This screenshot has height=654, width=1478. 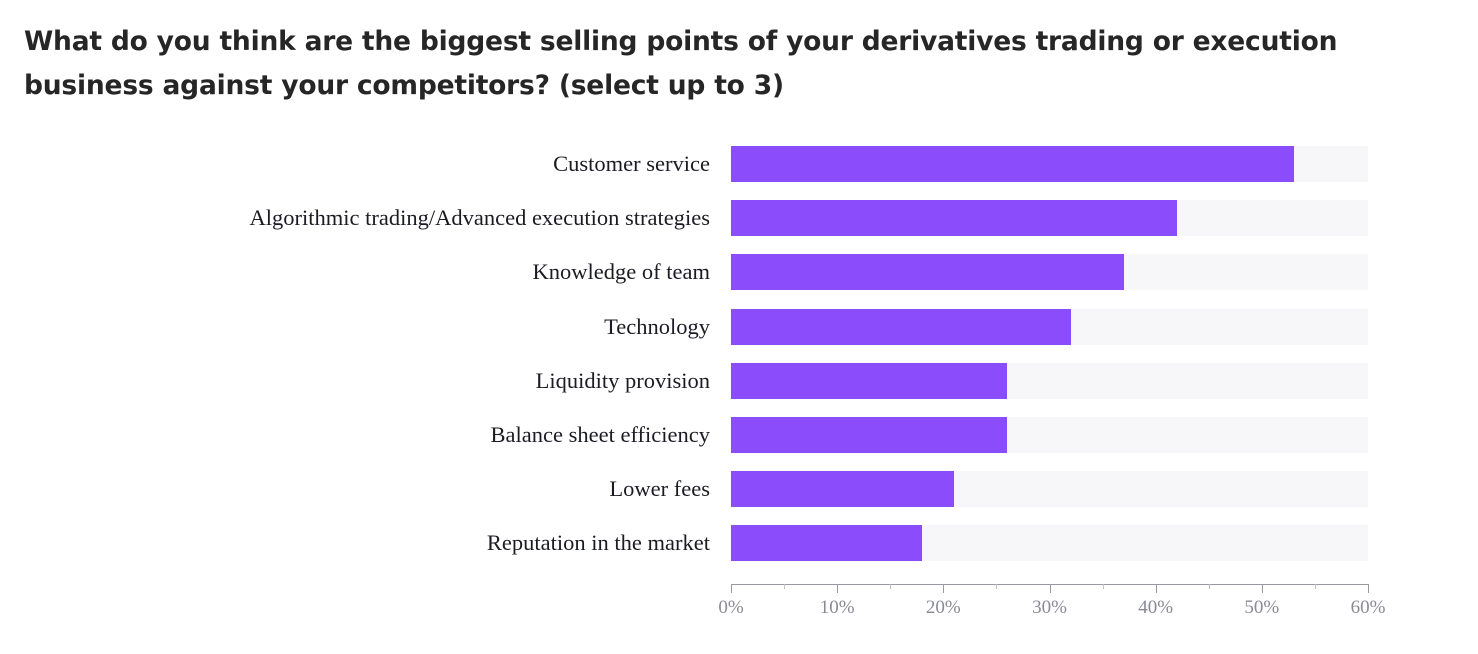 I want to click on x-axis-tick-label: 30%, so click(x=1049, y=607).